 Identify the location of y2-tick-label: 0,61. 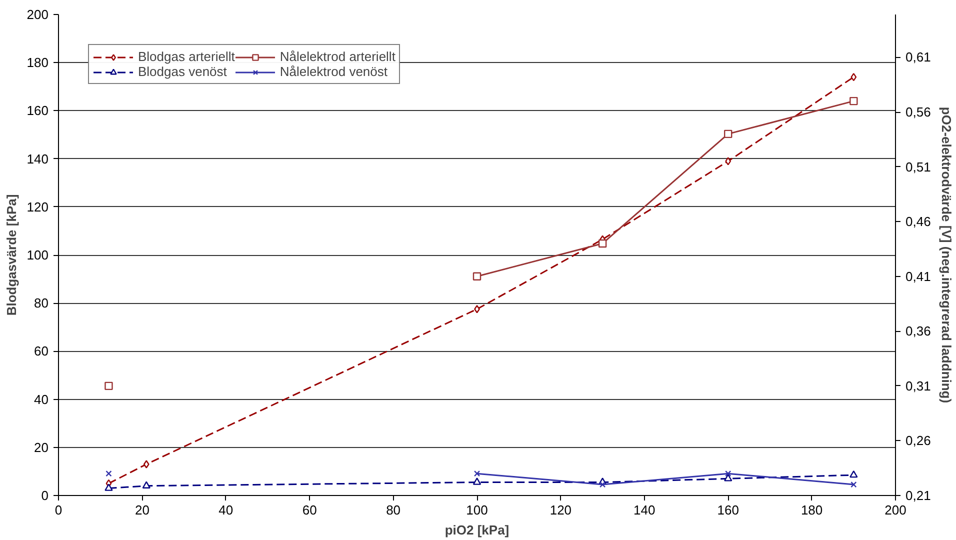
(918, 57).